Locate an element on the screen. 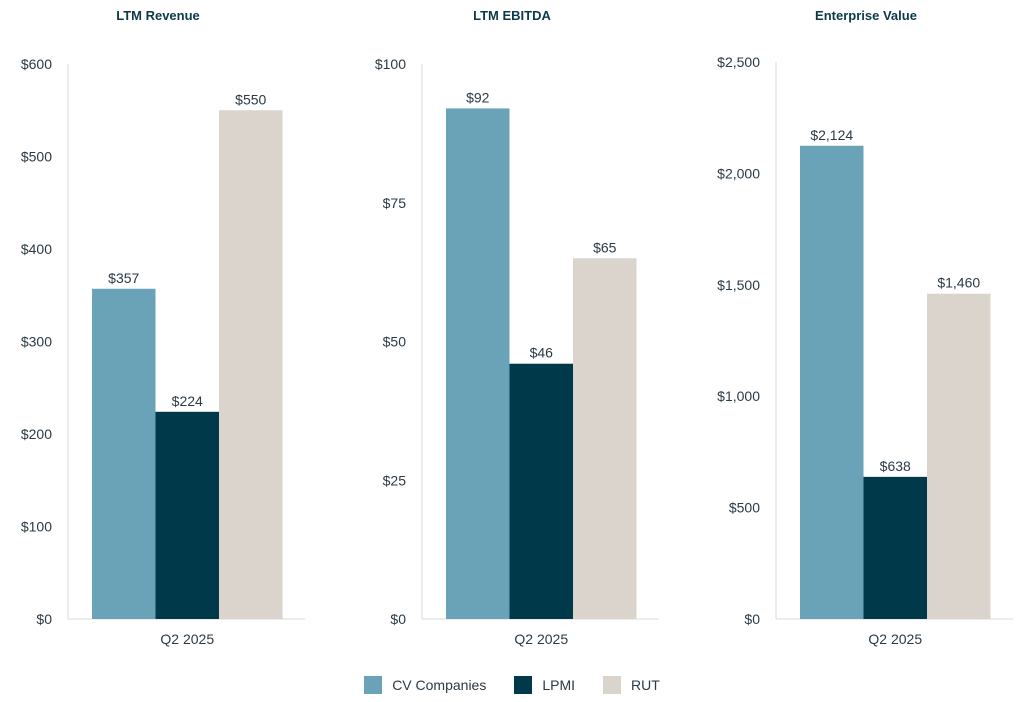 Image resolution: width=1024 pixels, height=702 pixels. y-tick-label-ltm-ebitda: $100 is located at coordinates (390, 64).